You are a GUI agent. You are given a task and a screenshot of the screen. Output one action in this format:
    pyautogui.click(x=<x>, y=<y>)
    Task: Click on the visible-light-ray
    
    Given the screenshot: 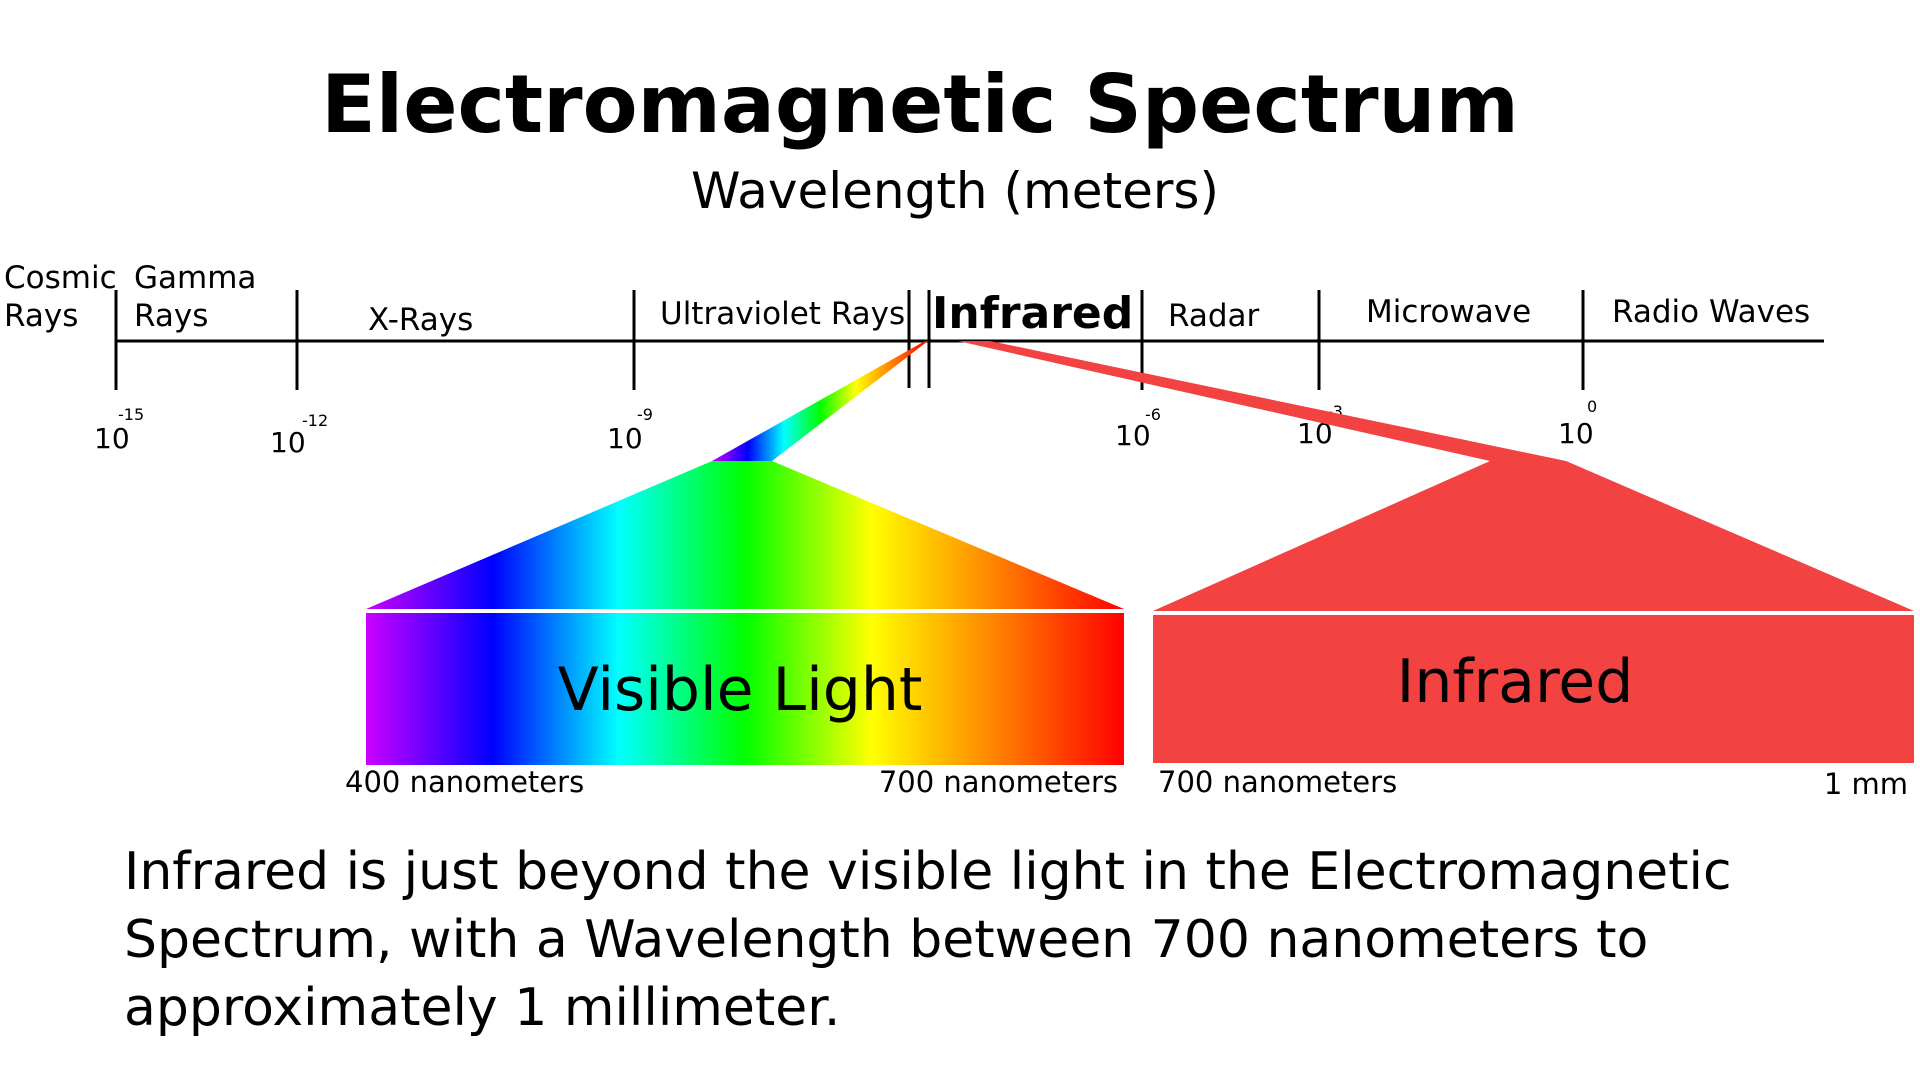 What is the action you would take?
    pyautogui.click(x=820, y=401)
    